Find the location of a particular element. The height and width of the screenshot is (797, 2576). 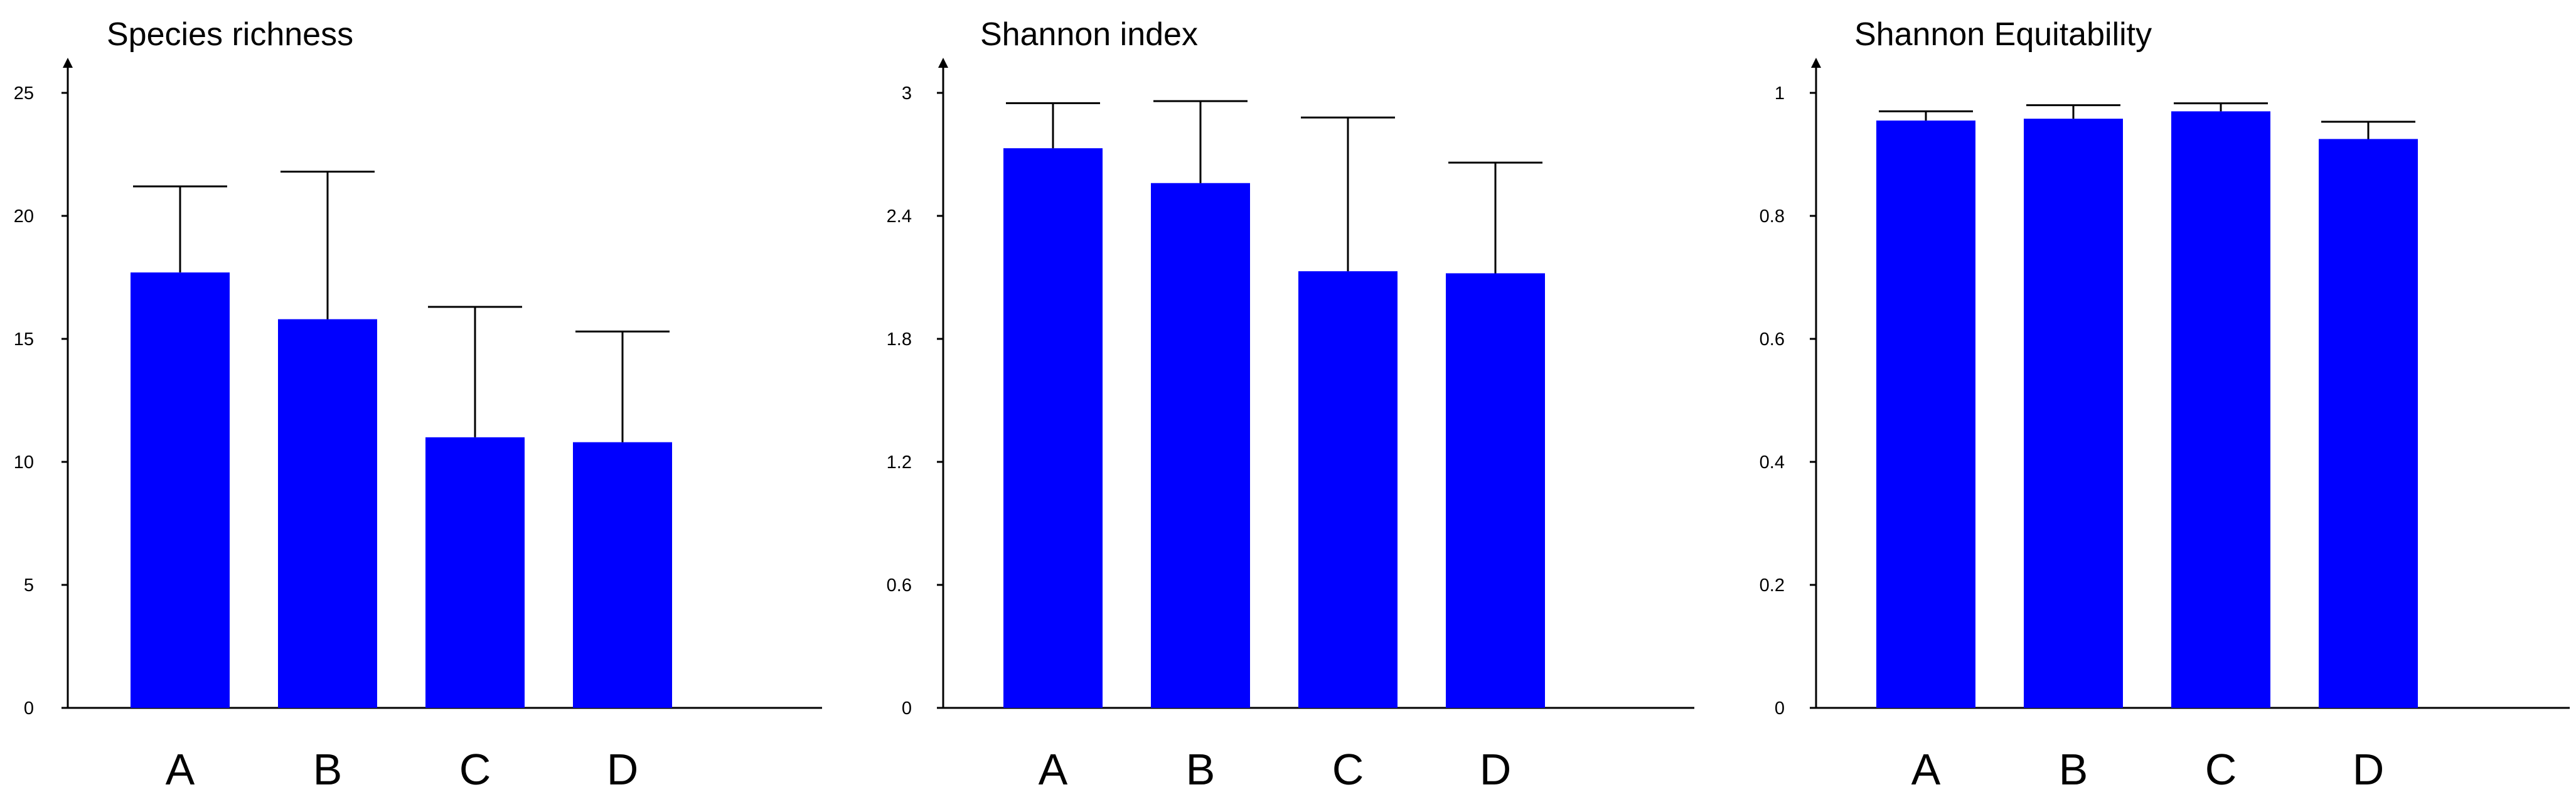

y-tick-label: 1.2 is located at coordinates (899, 462).